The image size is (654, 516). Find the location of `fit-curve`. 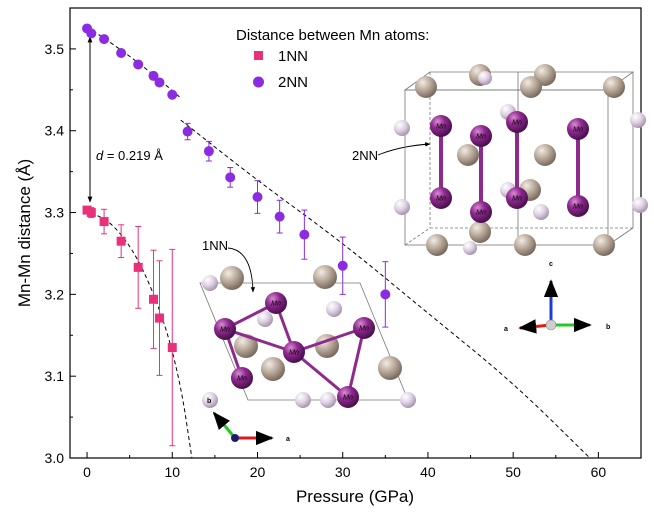

fit-curve is located at coordinates (142, 335).